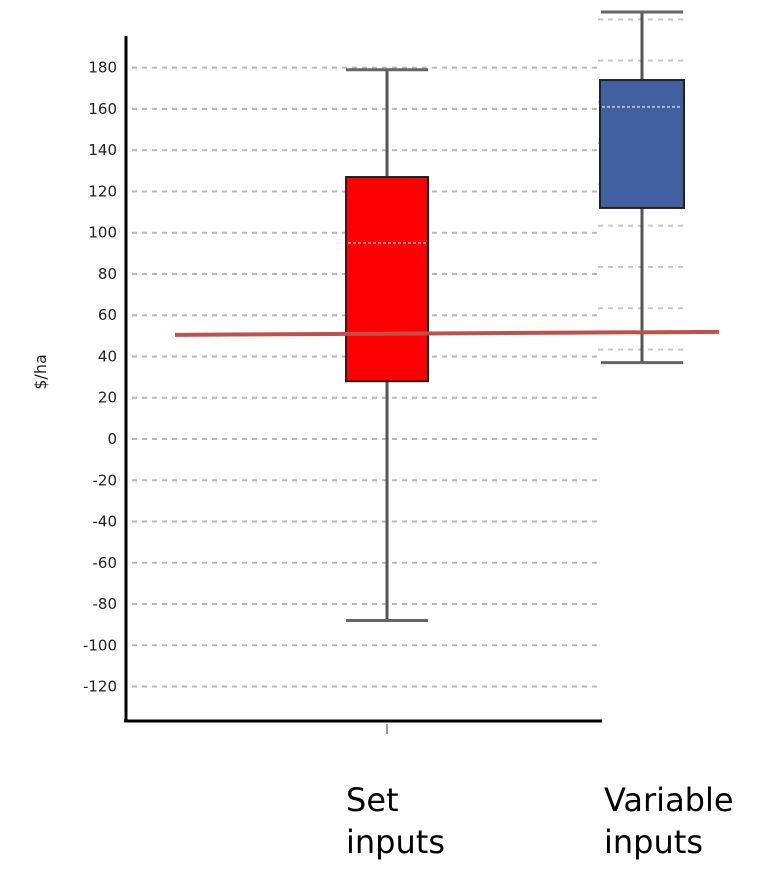  Describe the element at coordinates (105, 563) in the screenshot. I see `y-tick-label: -60` at that location.